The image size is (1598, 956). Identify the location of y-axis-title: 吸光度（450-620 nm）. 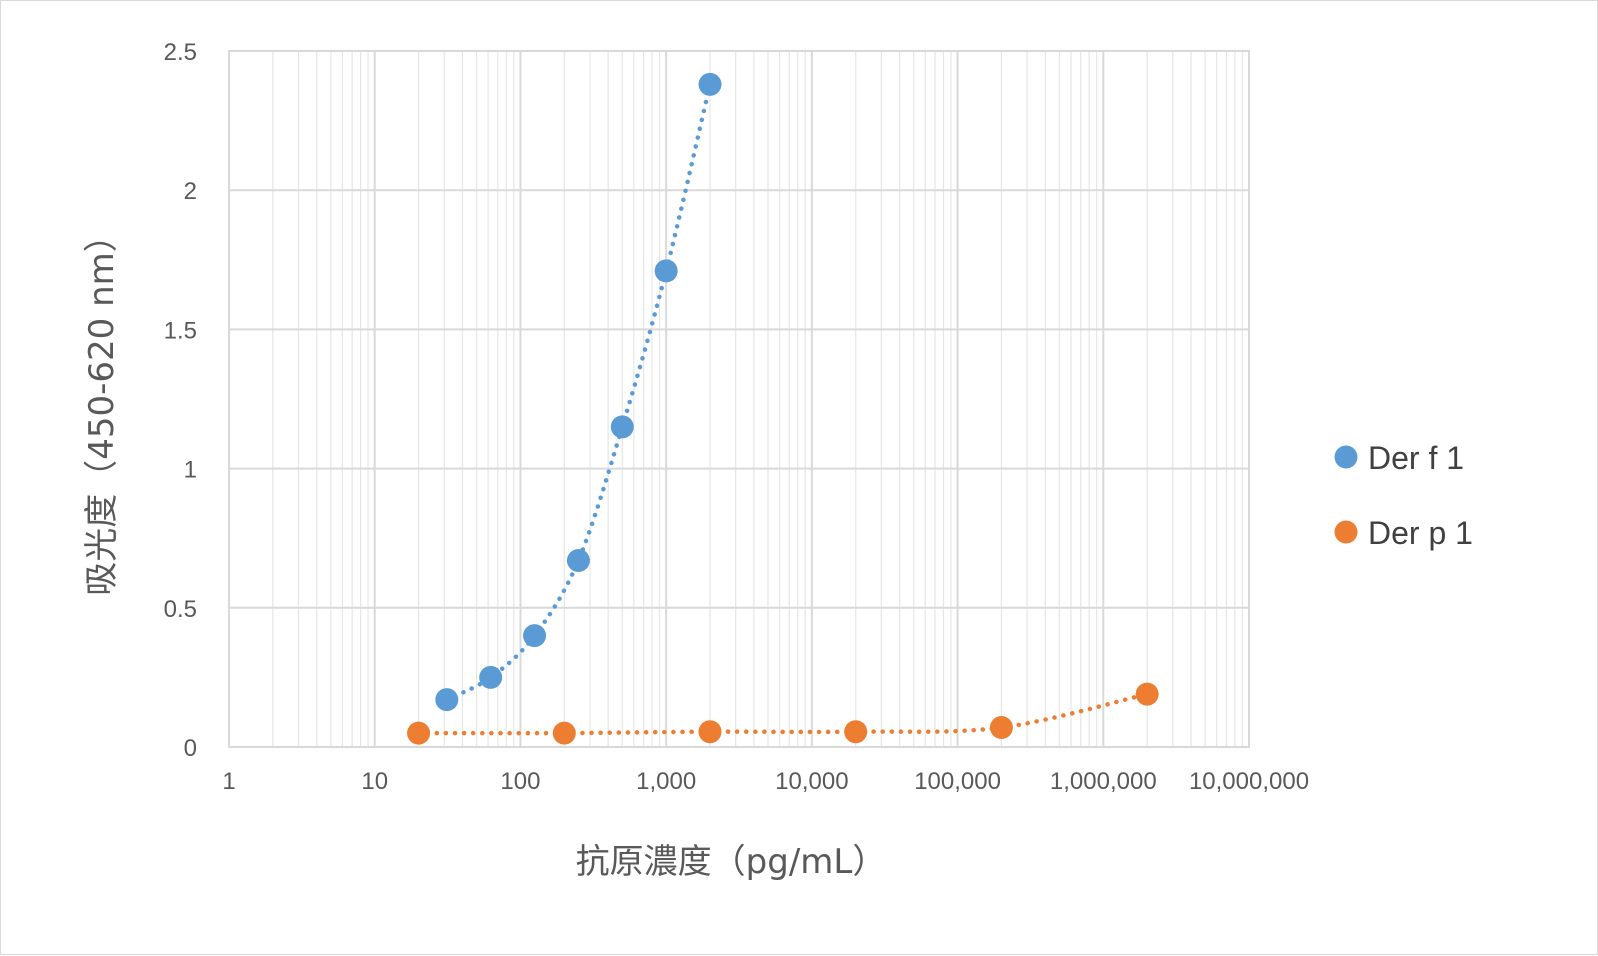
(102, 407).